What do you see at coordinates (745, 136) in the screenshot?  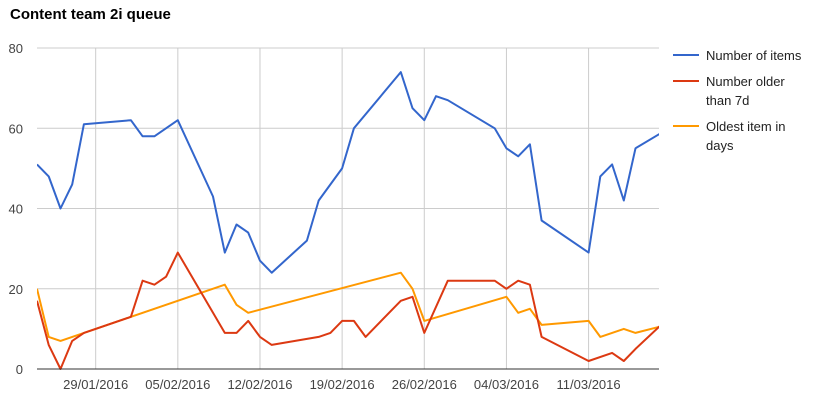 I see `legend-label-oldest-item-in-days: Oldest item in days` at bounding box center [745, 136].